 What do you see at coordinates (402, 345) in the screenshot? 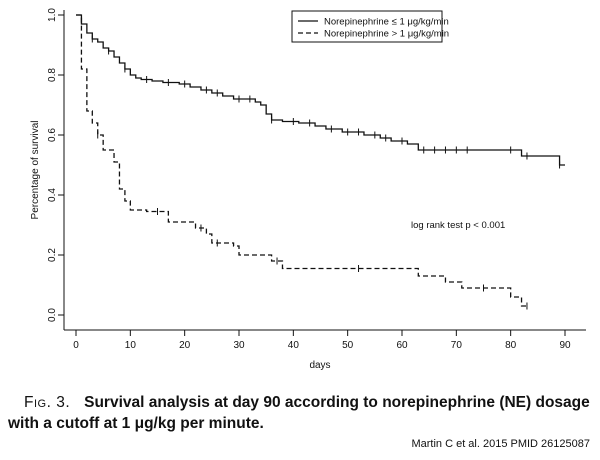
I see `x-tick-label: 60` at bounding box center [402, 345].